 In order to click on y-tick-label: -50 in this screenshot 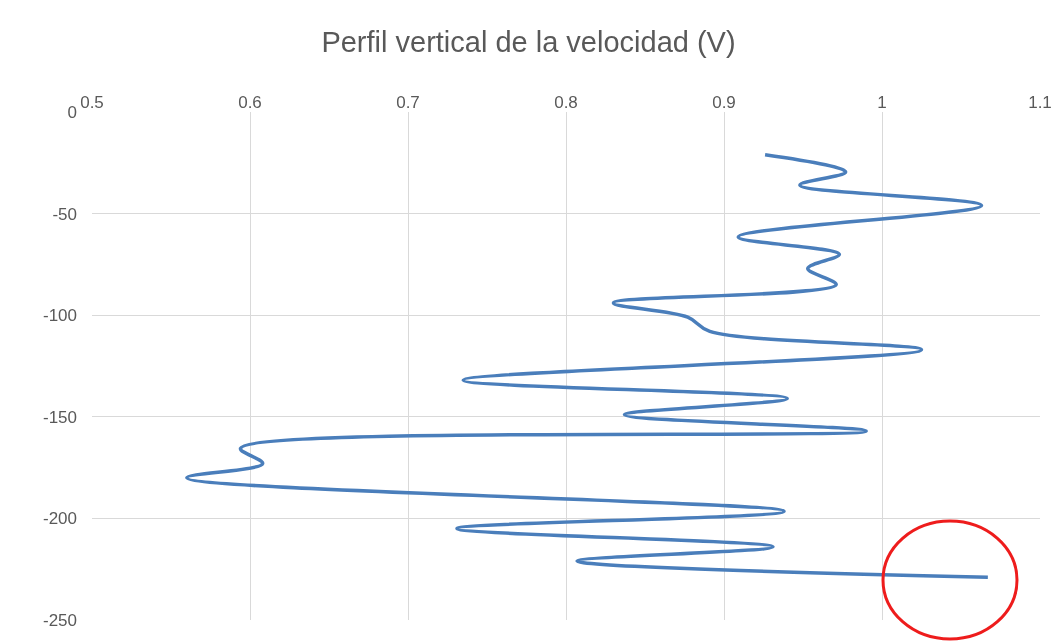, I will do `click(64, 214)`.